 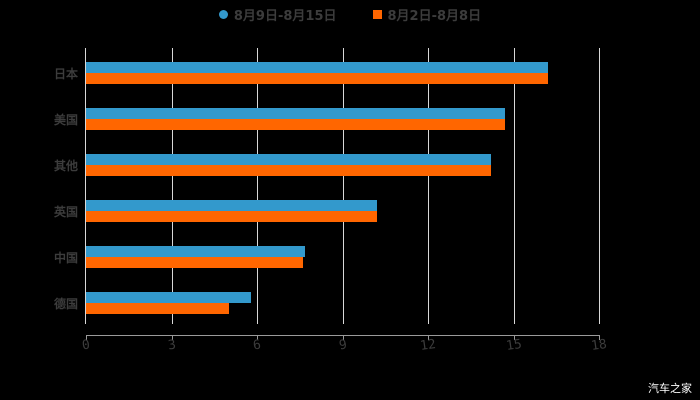 I want to click on category-label: 英国, so click(x=65, y=212).